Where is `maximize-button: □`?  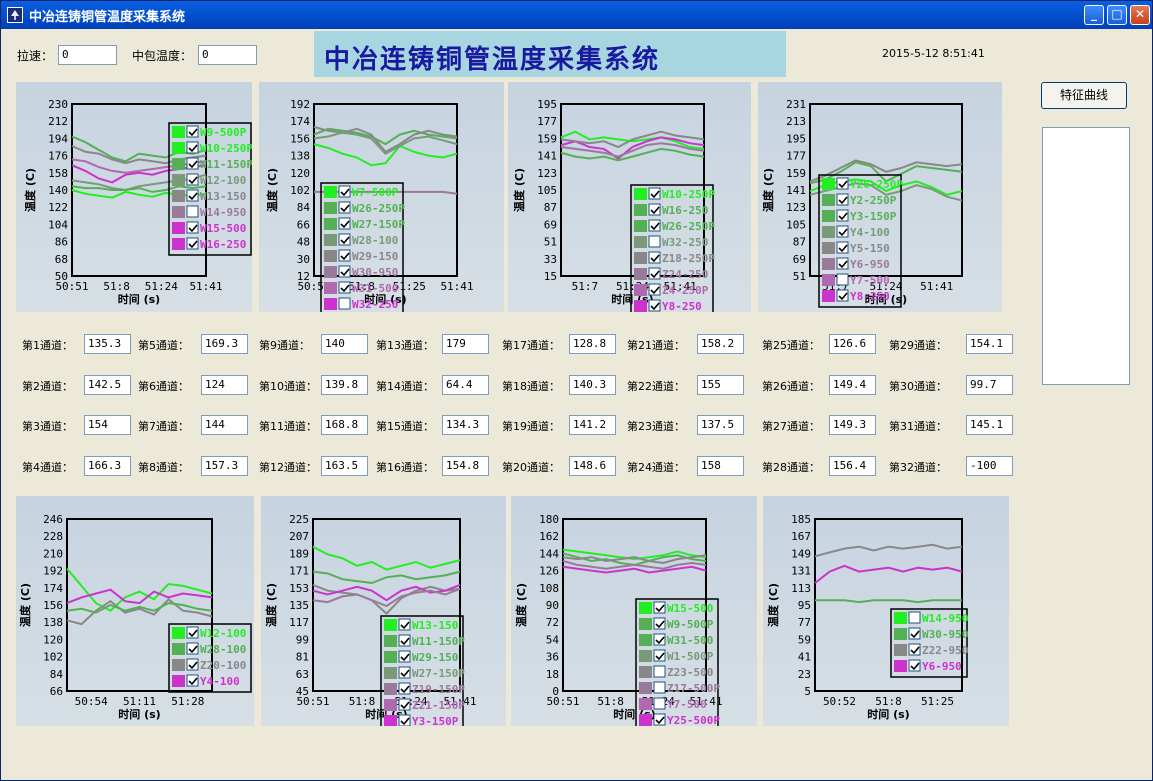
maximize-button: □ is located at coordinates (1117, 15).